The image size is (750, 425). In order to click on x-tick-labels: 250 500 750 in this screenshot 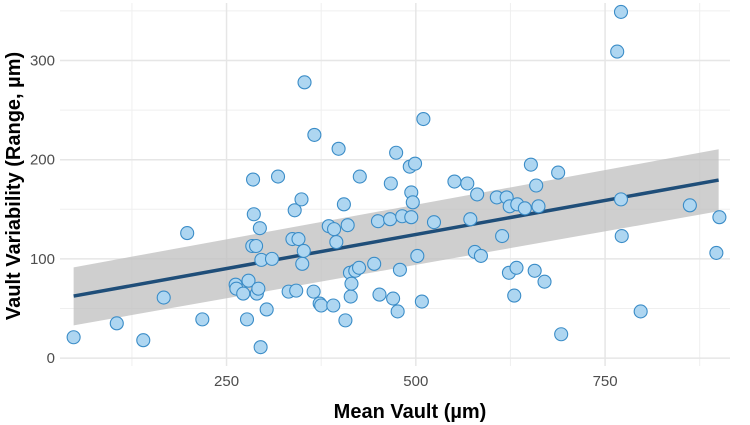, I will do `click(416, 381)`.